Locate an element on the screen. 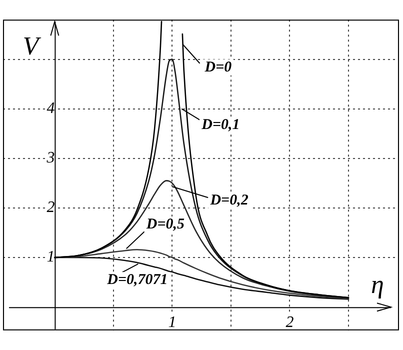 This screenshot has width=403, height=350. annotation: D=0,5 is located at coordinates (165, 224).